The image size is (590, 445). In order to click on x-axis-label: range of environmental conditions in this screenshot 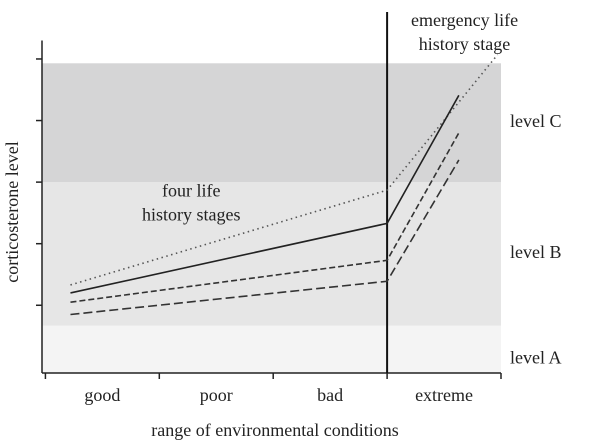, I will do `click(274, 430)`.